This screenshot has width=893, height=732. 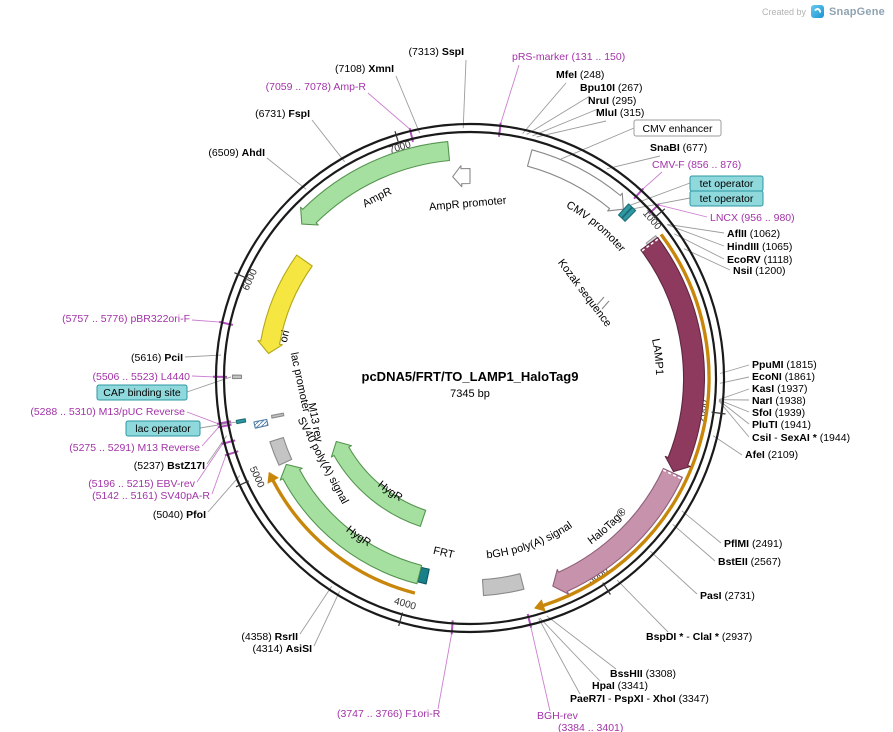 I want to click on primer-label-5196-5215-ebv-rev: (5196 .. 5215) EBV-rev, so click(x=142, y=484).